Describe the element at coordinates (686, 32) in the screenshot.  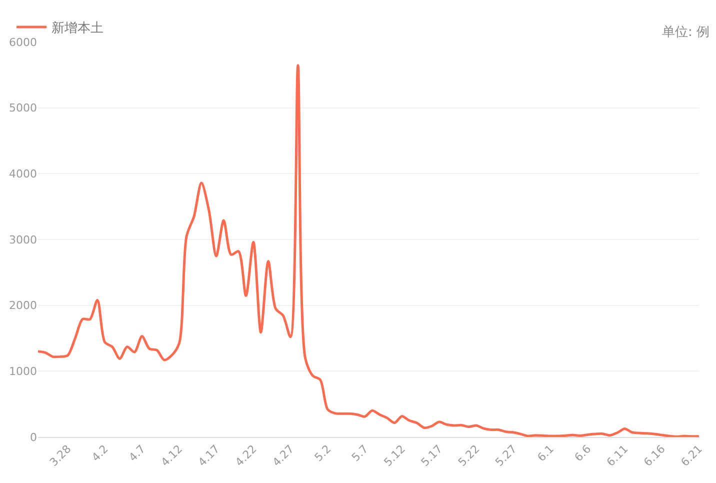
I see `text: 单位: 例` at that location.